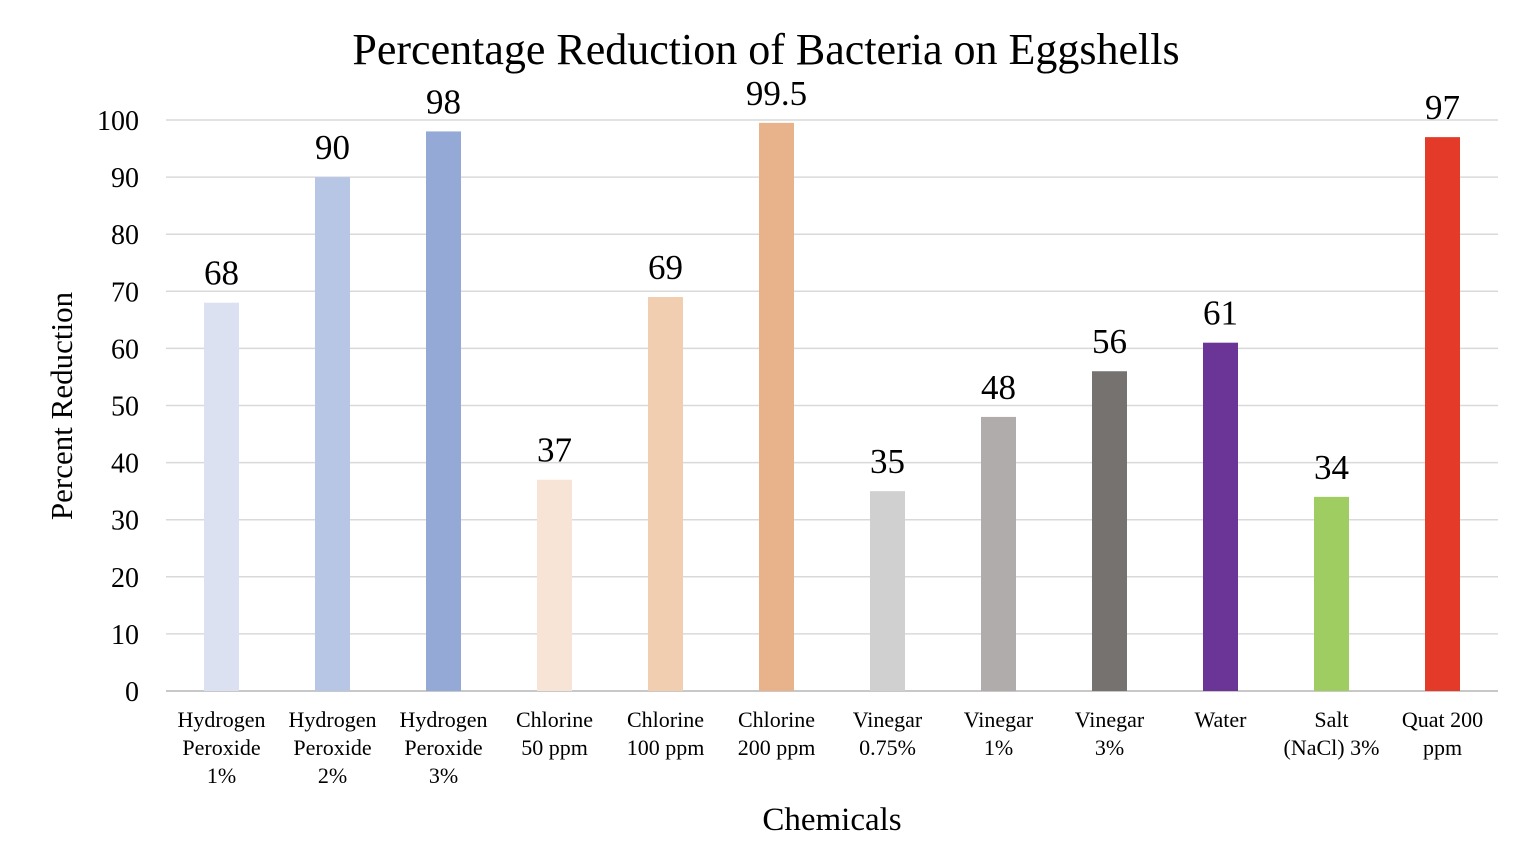  I want to click on x-tick-label: Vinegar 0.75%, so click(888, 733).